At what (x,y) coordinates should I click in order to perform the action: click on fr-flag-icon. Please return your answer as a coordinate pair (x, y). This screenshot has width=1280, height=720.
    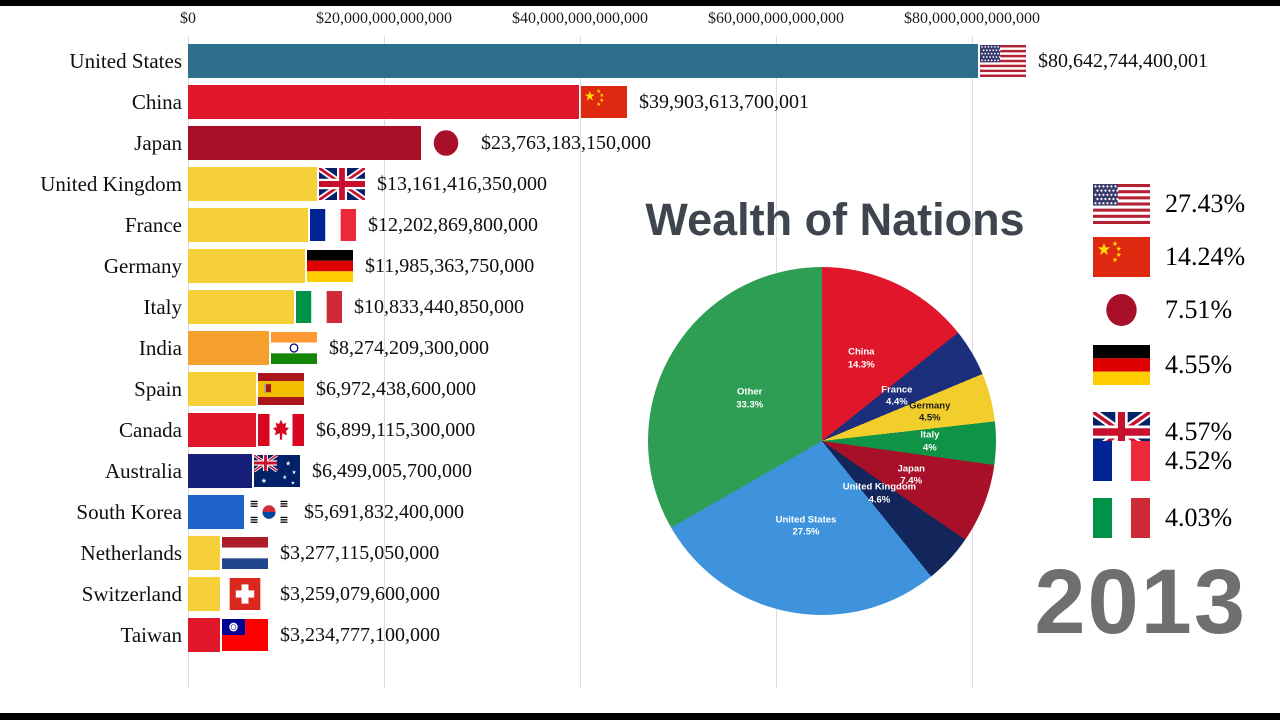
    Looking at the image, I should click on (1121, 461).